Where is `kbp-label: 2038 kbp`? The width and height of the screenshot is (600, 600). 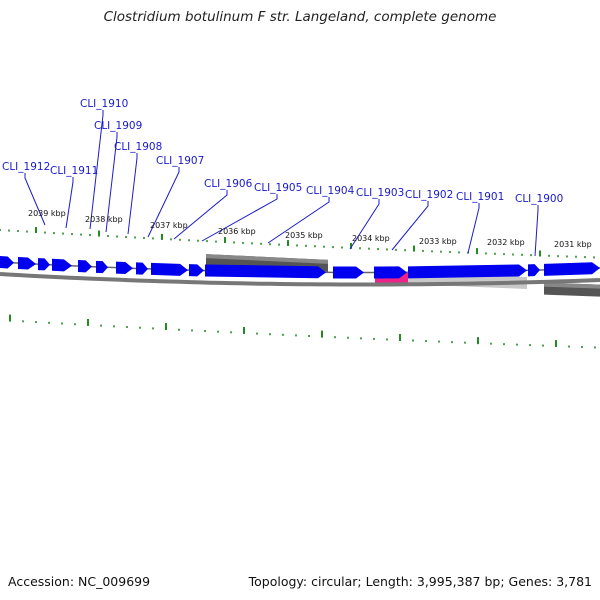
kbp-label: 2038 kbp is located at coordinates (104, 219).